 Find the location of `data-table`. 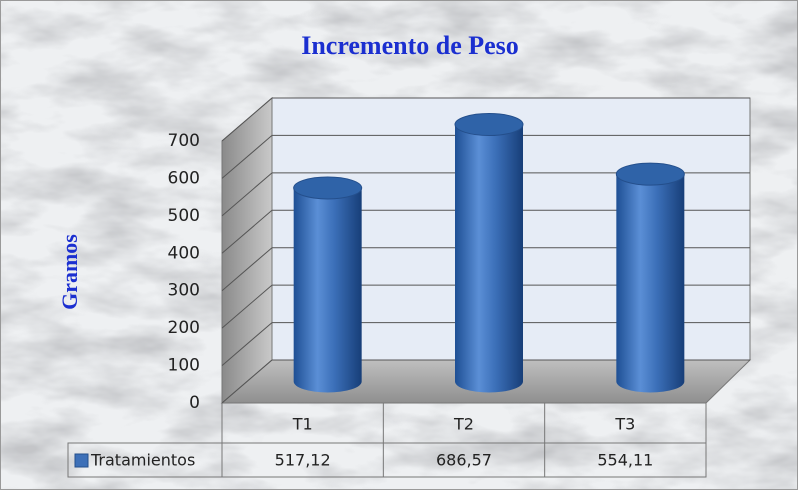

data-table is located at coordinates (387, 440).